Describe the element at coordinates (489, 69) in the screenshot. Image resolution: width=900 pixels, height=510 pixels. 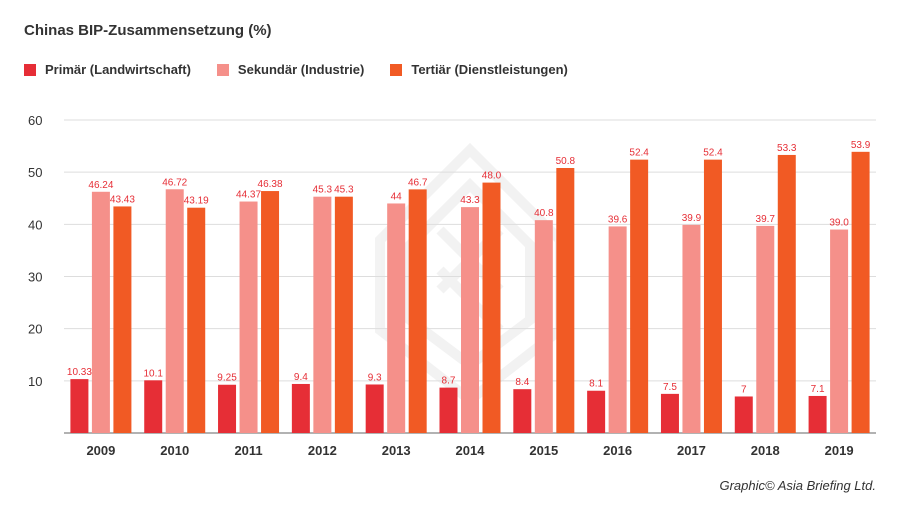
I see `legend-label-tertiary: Tertiär (Dienstleistungen)` at that location.